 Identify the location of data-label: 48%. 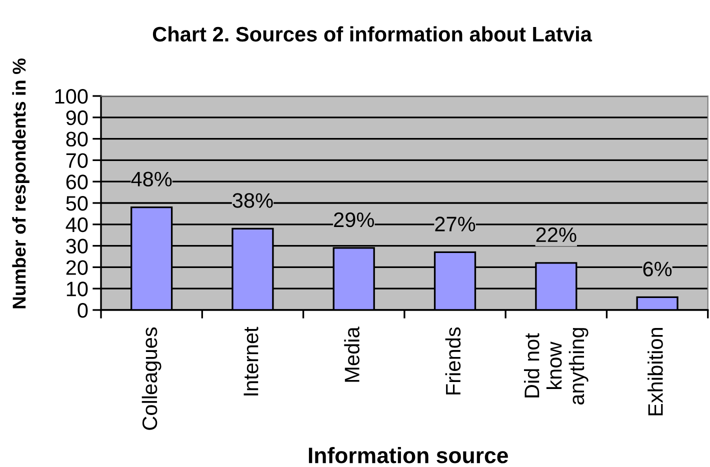
(151, 179).